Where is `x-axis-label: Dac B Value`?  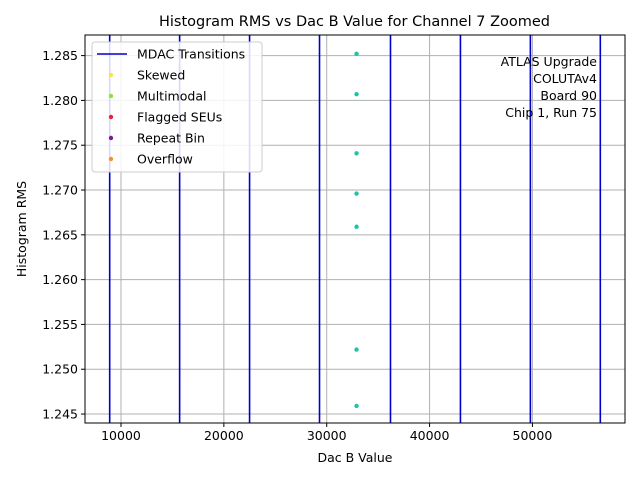
x-axis-label: Dac B Value is located at coordinates (354, 457).